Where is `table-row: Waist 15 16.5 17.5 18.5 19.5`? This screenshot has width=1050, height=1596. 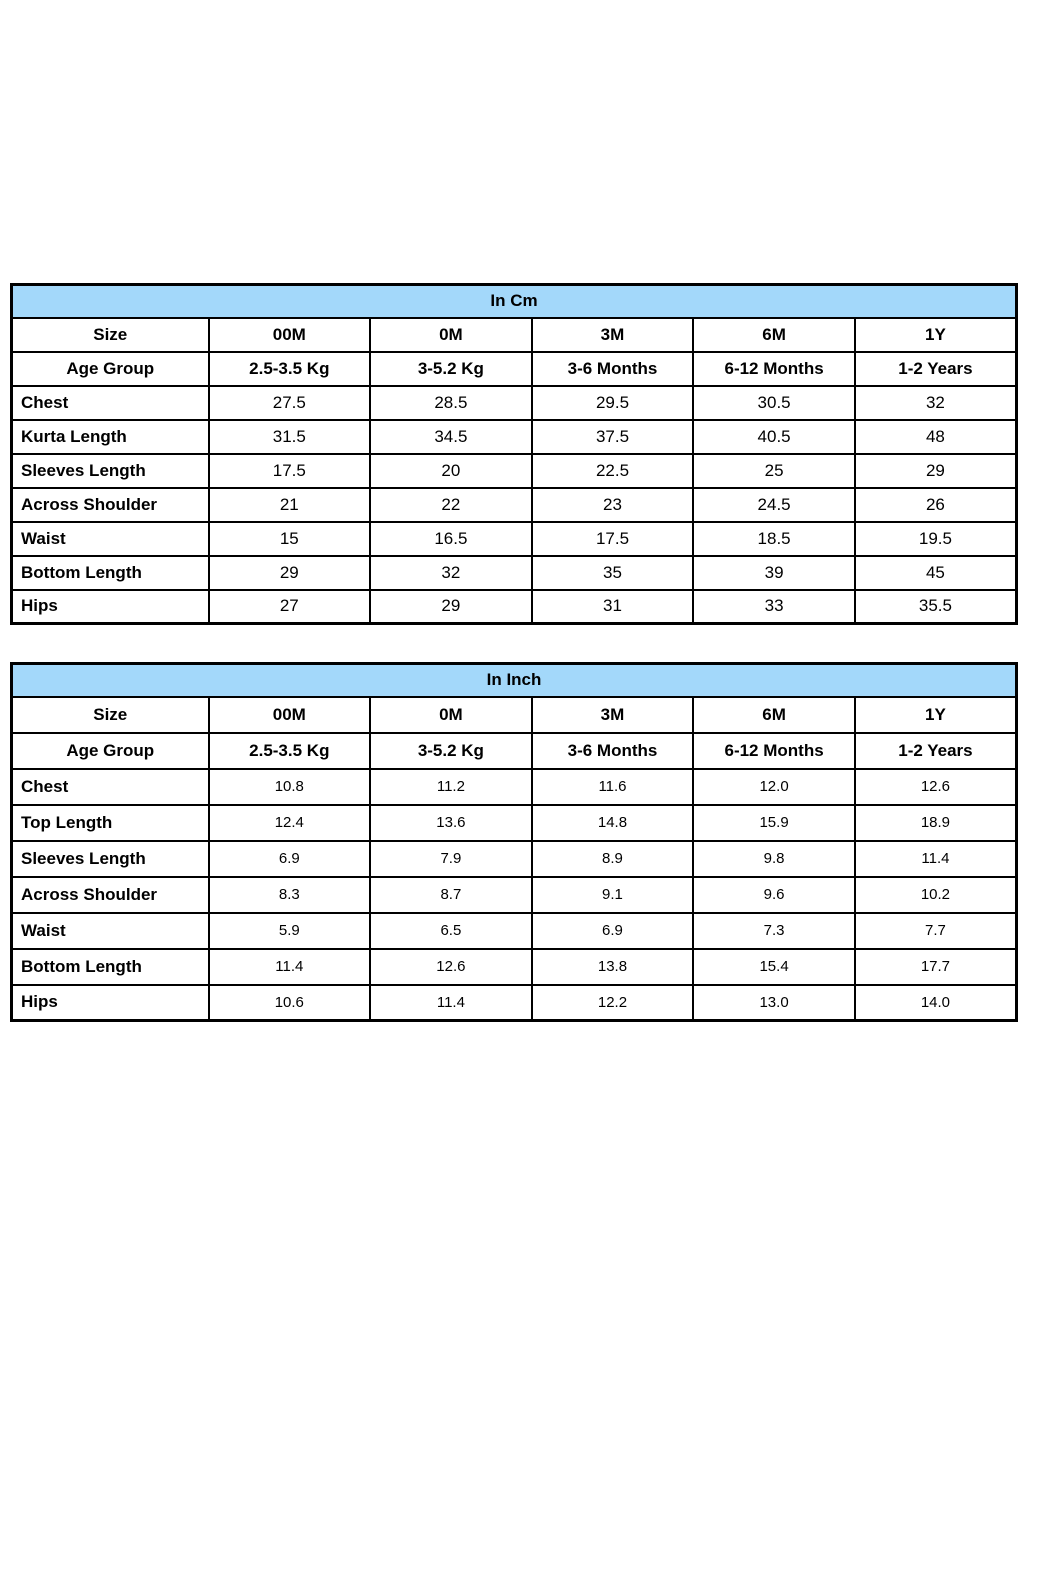 table-row: Waist 15 16.5 17.5 18.5 19.5 is located at coordinates (514, 538).